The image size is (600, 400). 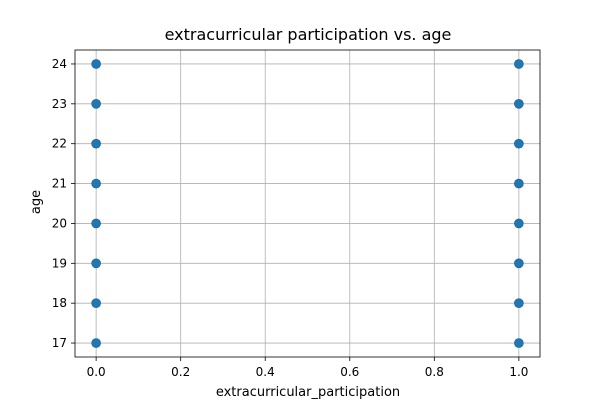 What do you see at coordinates (265, 372) in the screenshot?
I see `x-tick-label: 0.4` at bounding box center [265, 372].